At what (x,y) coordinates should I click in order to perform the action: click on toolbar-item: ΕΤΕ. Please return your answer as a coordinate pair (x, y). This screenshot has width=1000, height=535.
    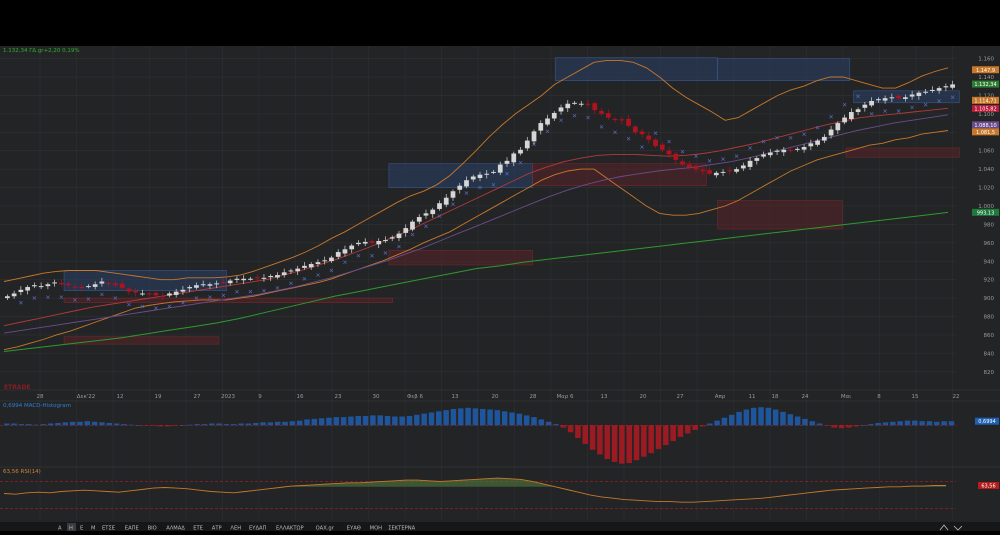
    Looking at the image, I should click on (198, 529).